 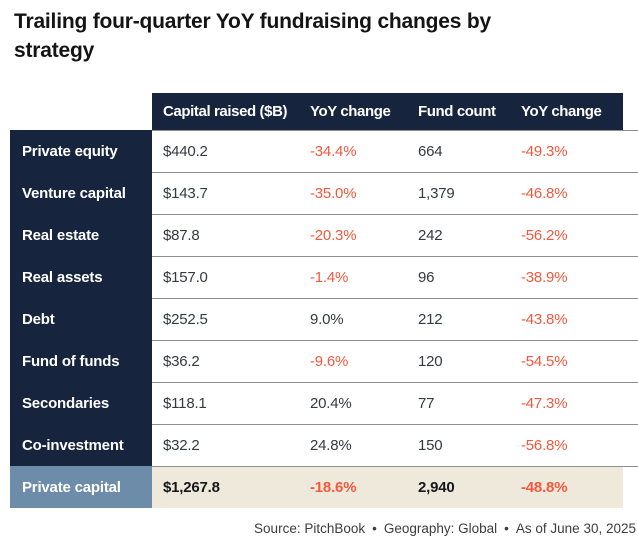 I want to click on cell-capital-raised: $157.0, so click(x=225, y=277).